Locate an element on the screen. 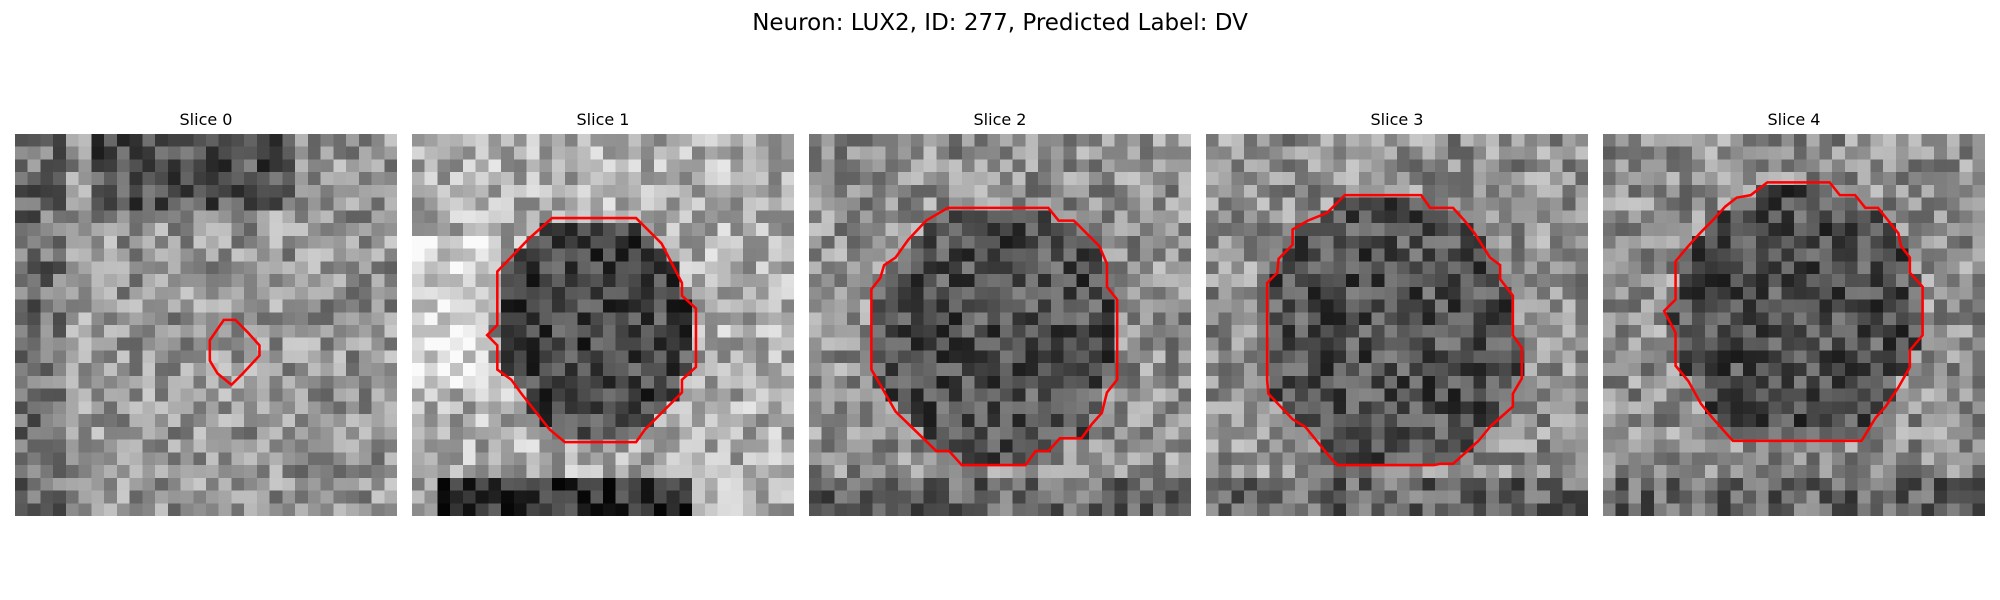 The height and width of the screenshot is (600, 2000). slice-title-2: Slice 2 is located at coordinates (1000, 119).